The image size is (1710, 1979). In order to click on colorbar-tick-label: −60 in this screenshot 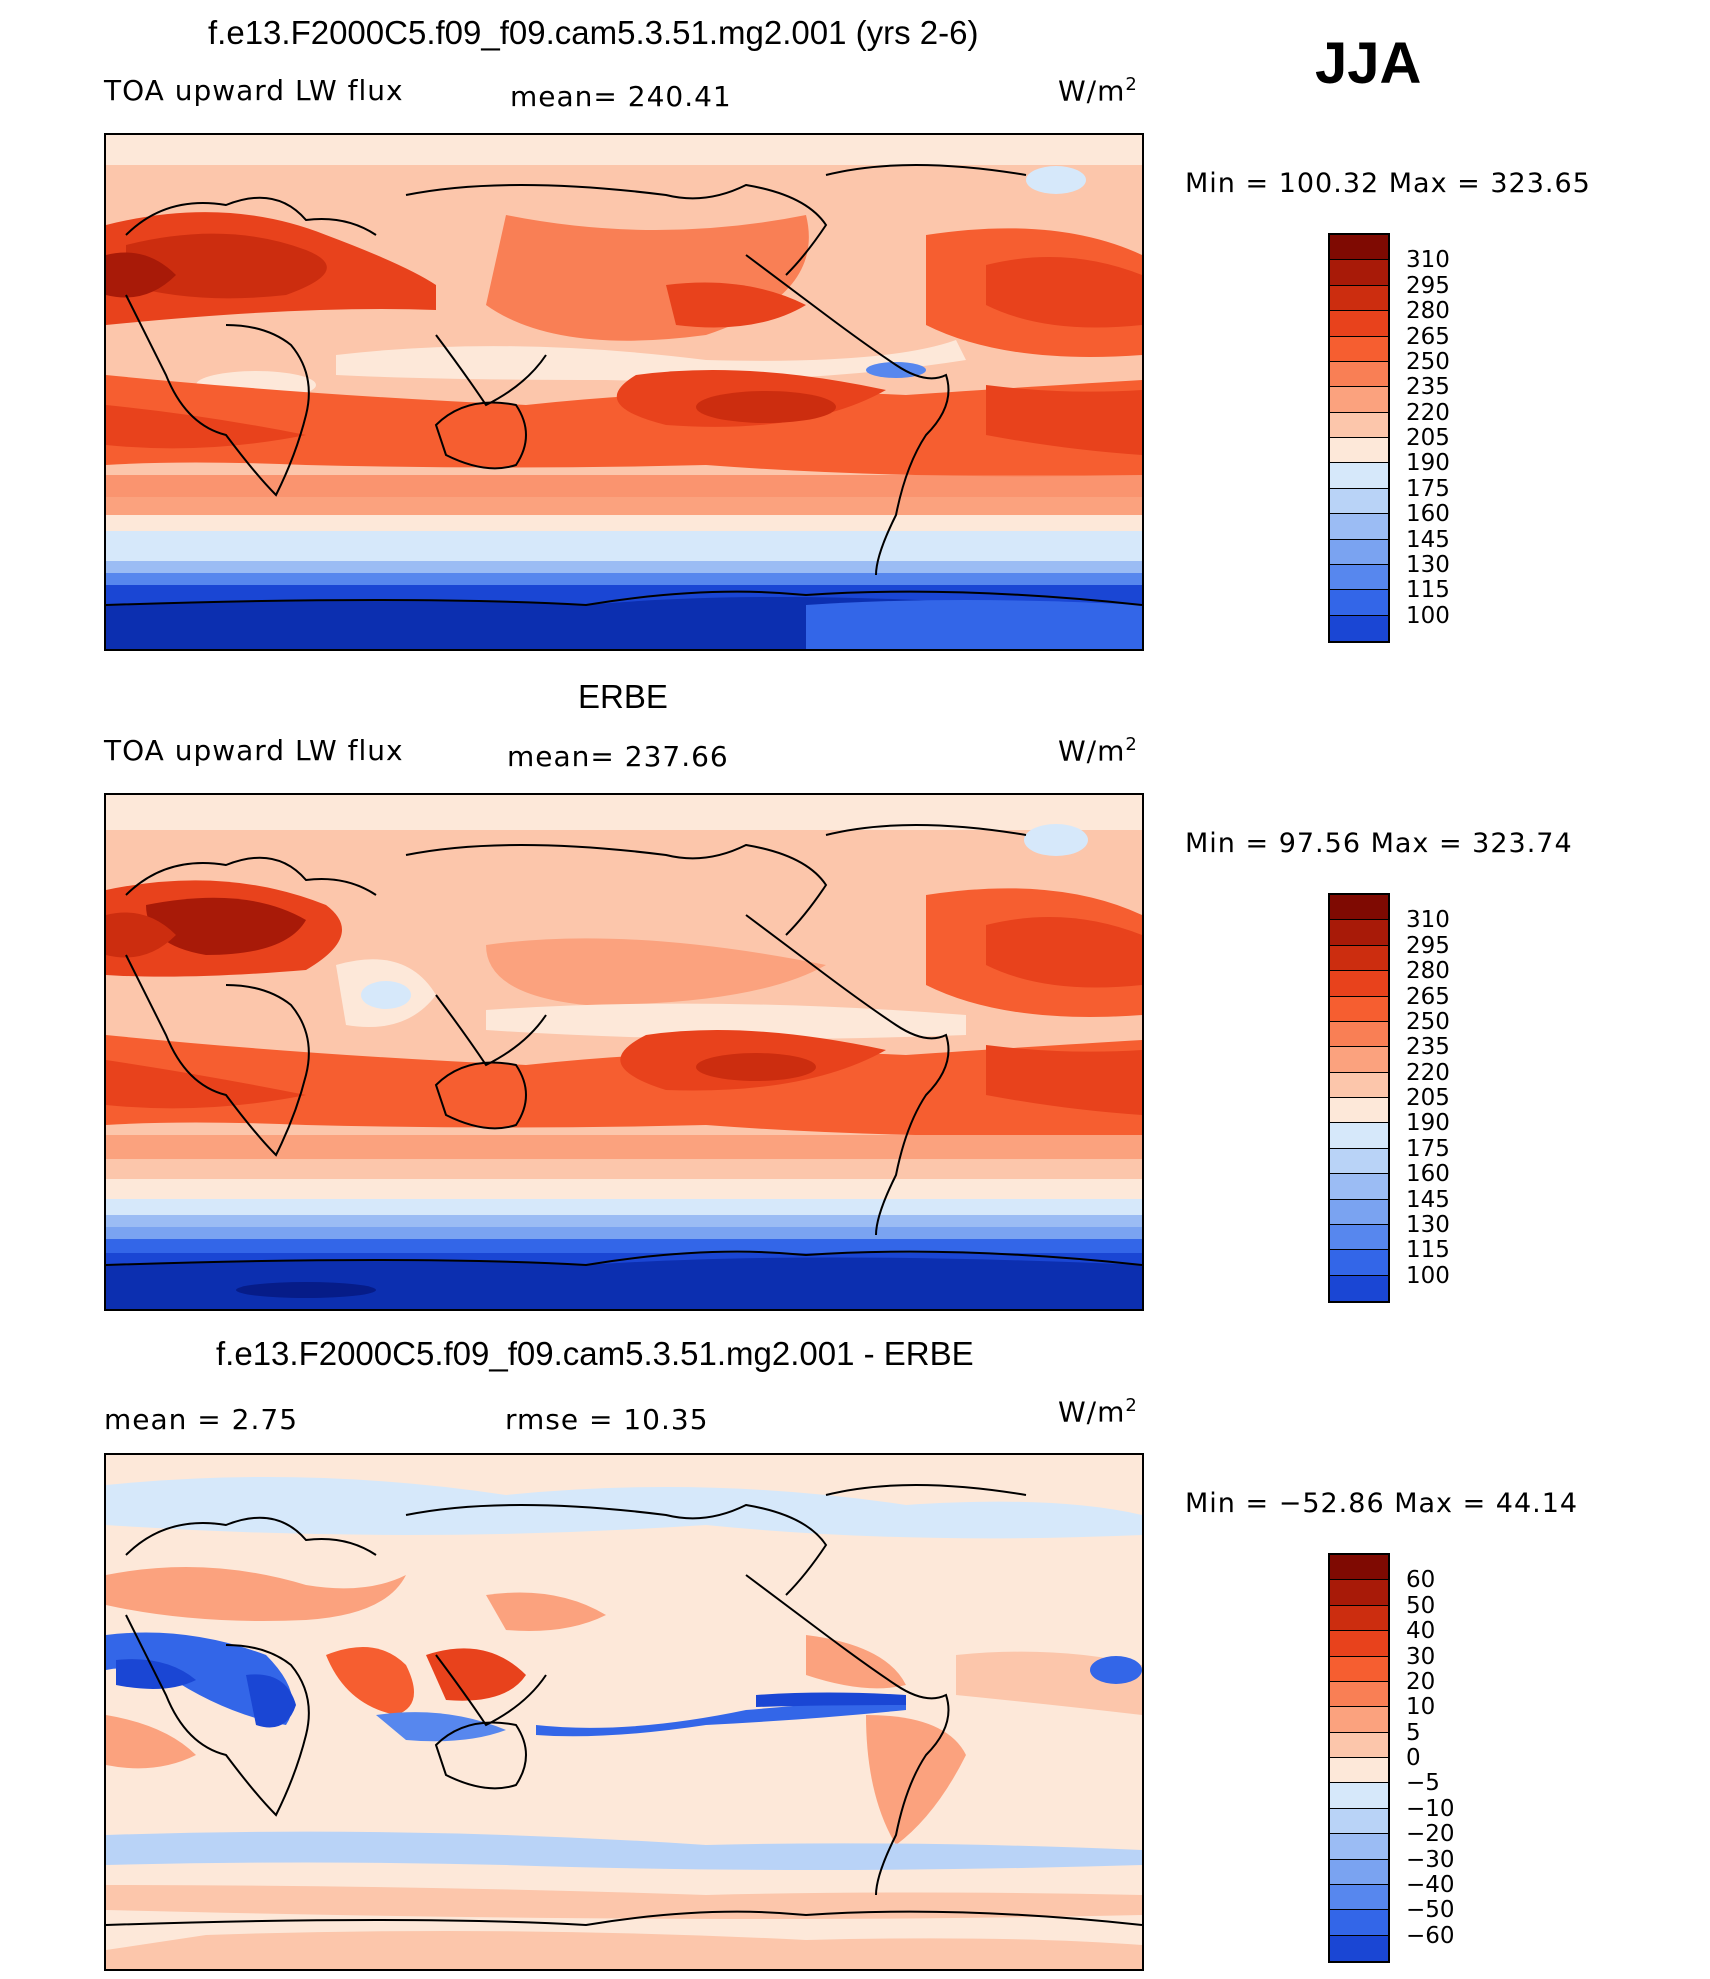, I will do `click(1430, 1935)`.